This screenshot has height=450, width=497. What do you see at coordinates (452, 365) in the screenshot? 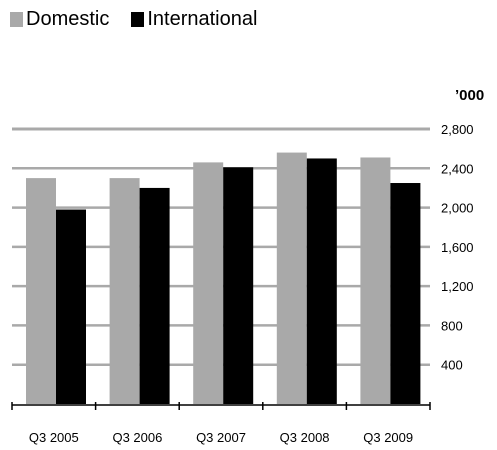
I see `y-tick-label: 400` at bounding box center [452, 365].